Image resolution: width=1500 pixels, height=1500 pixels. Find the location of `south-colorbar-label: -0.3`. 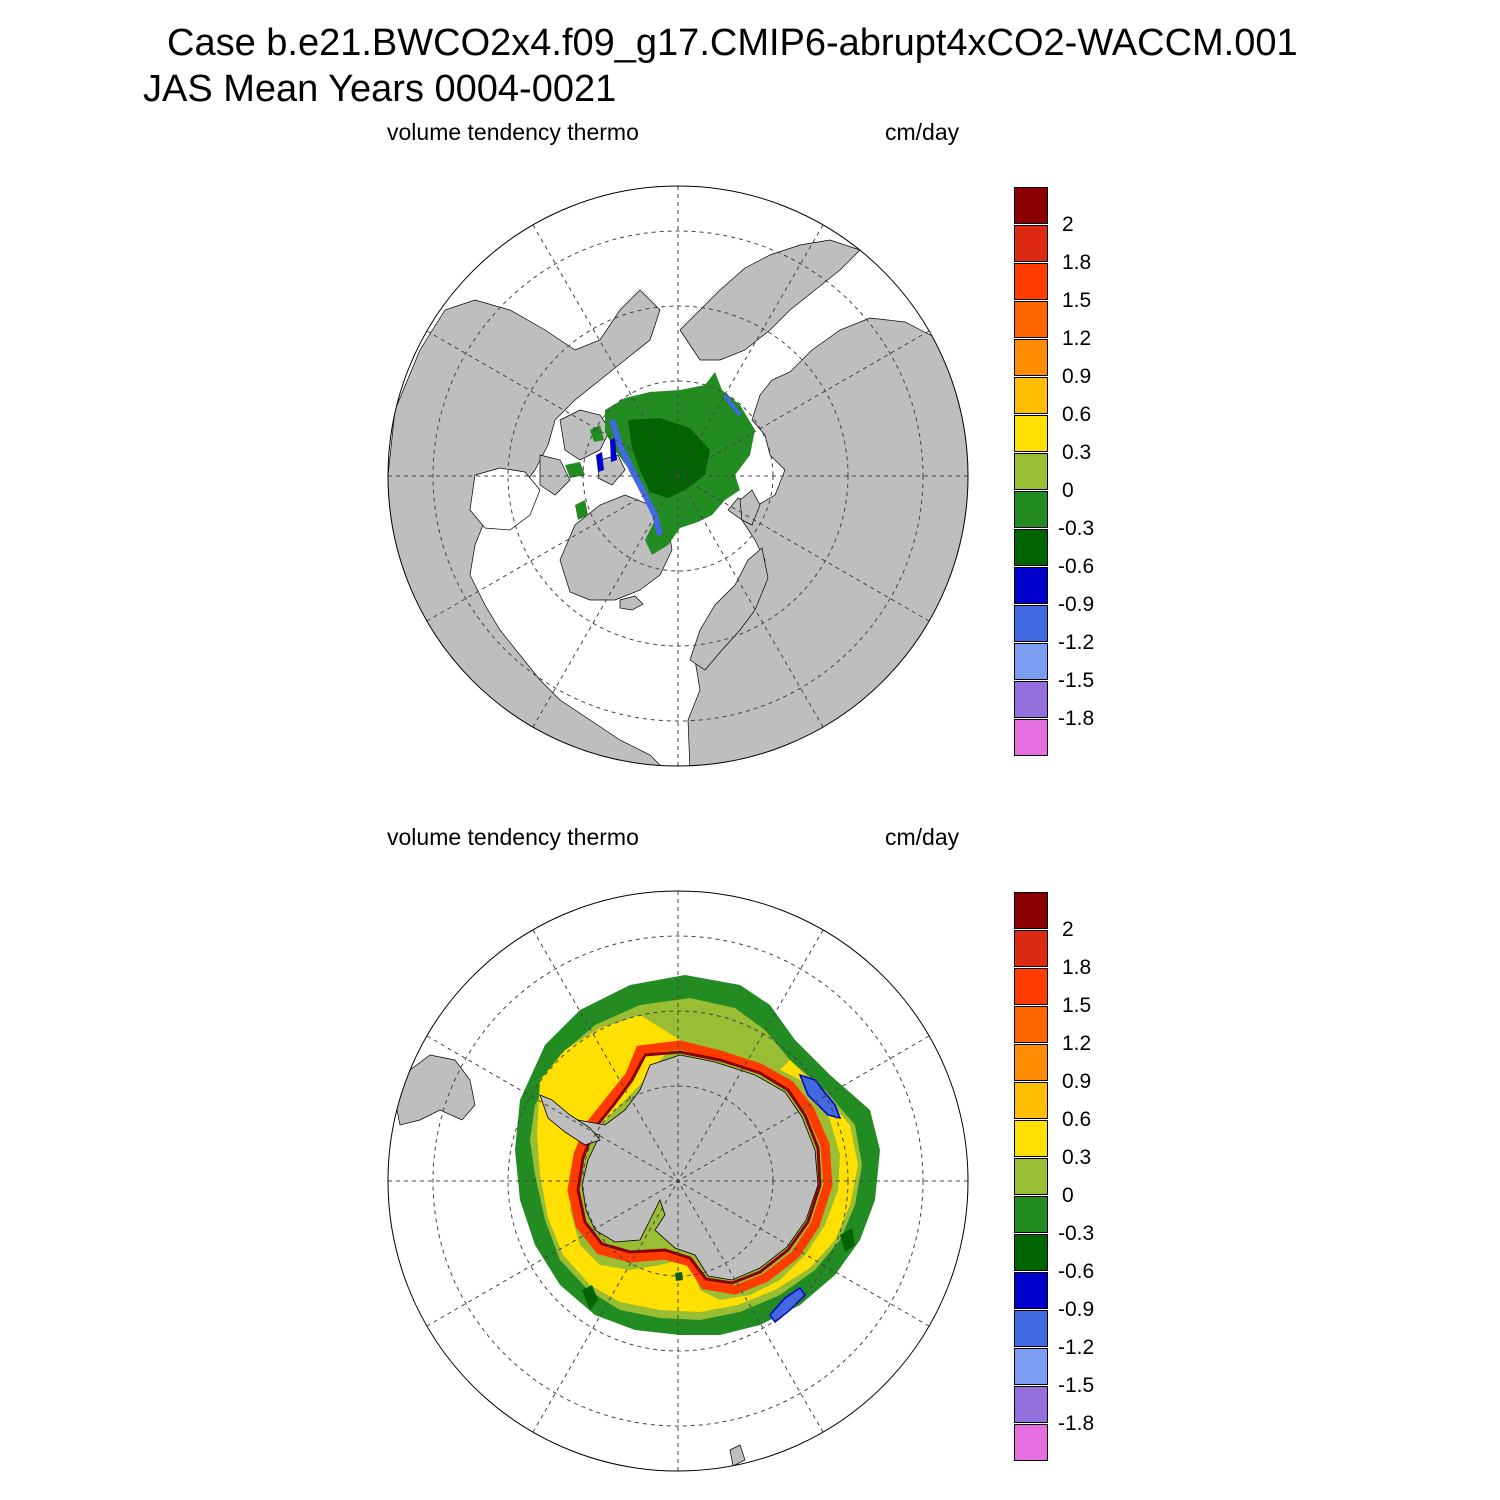

south-colorbar-label: -0.3 is located at coordinates (1076, 1233).